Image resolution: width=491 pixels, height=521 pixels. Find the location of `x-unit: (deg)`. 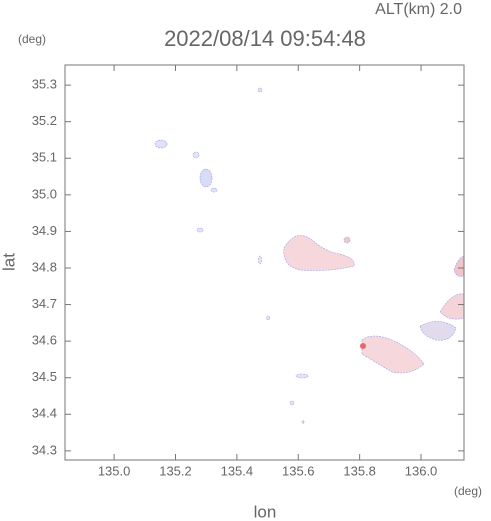

x-unit: (deg) is located at coordinates (468, 491).